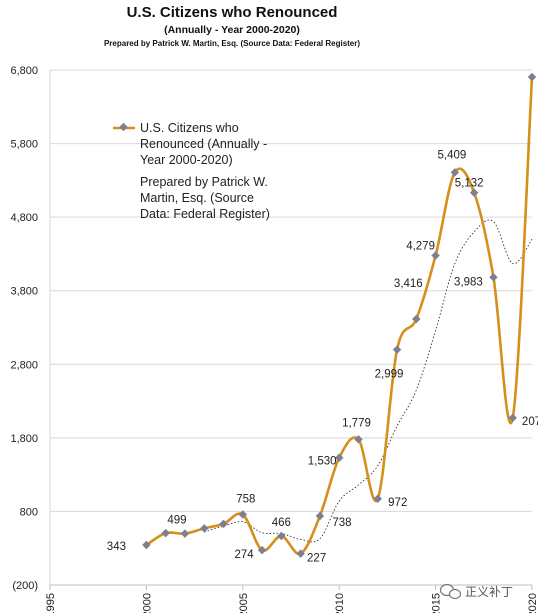  What do you see at coordinates (203, 144) in the screenshot?
I see `legend-line-2: Renounced (Annually -` at bounding box center [203, 144].